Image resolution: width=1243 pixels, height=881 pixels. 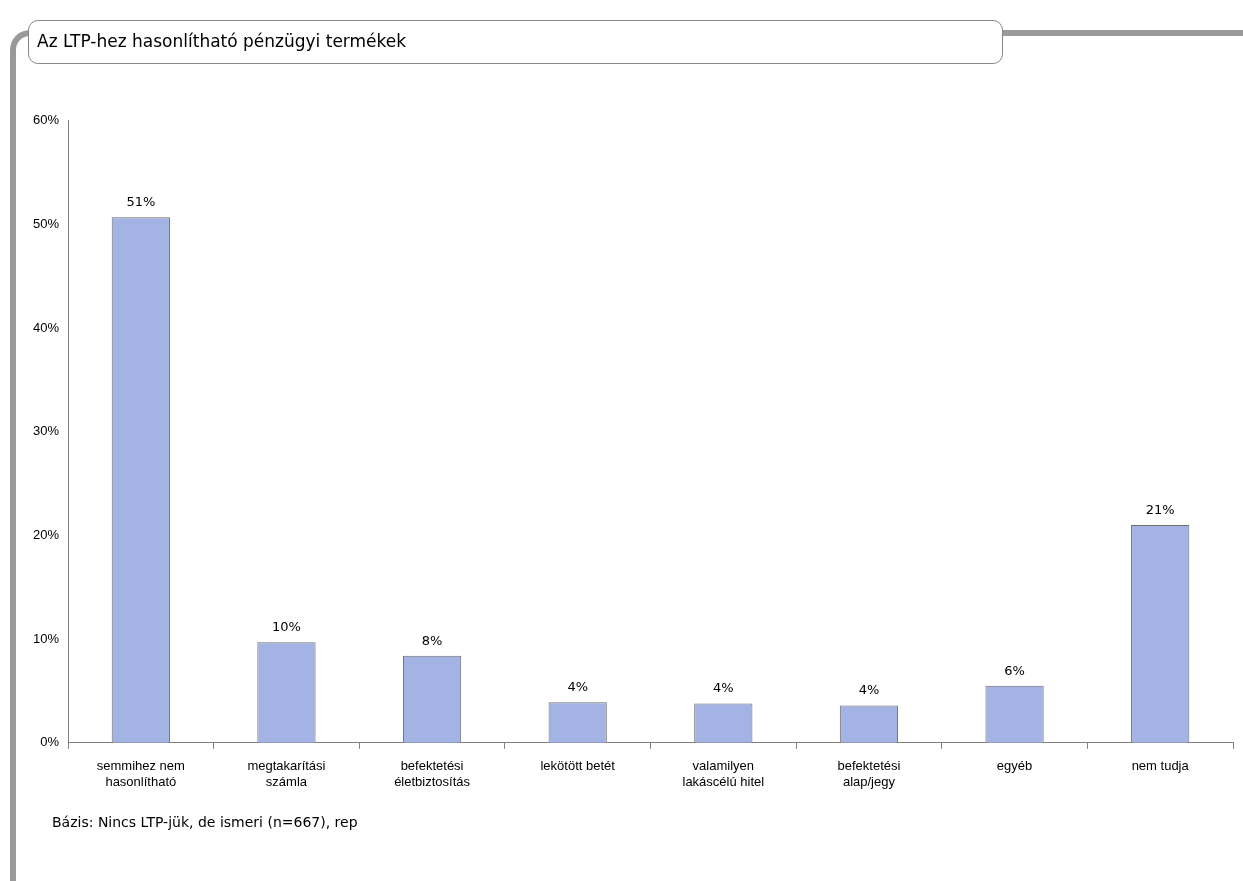 What do you see at coordinates (46, 327) in the screenshot?
I see `y-tick-label: 40%` at bounding box center [46, 327].